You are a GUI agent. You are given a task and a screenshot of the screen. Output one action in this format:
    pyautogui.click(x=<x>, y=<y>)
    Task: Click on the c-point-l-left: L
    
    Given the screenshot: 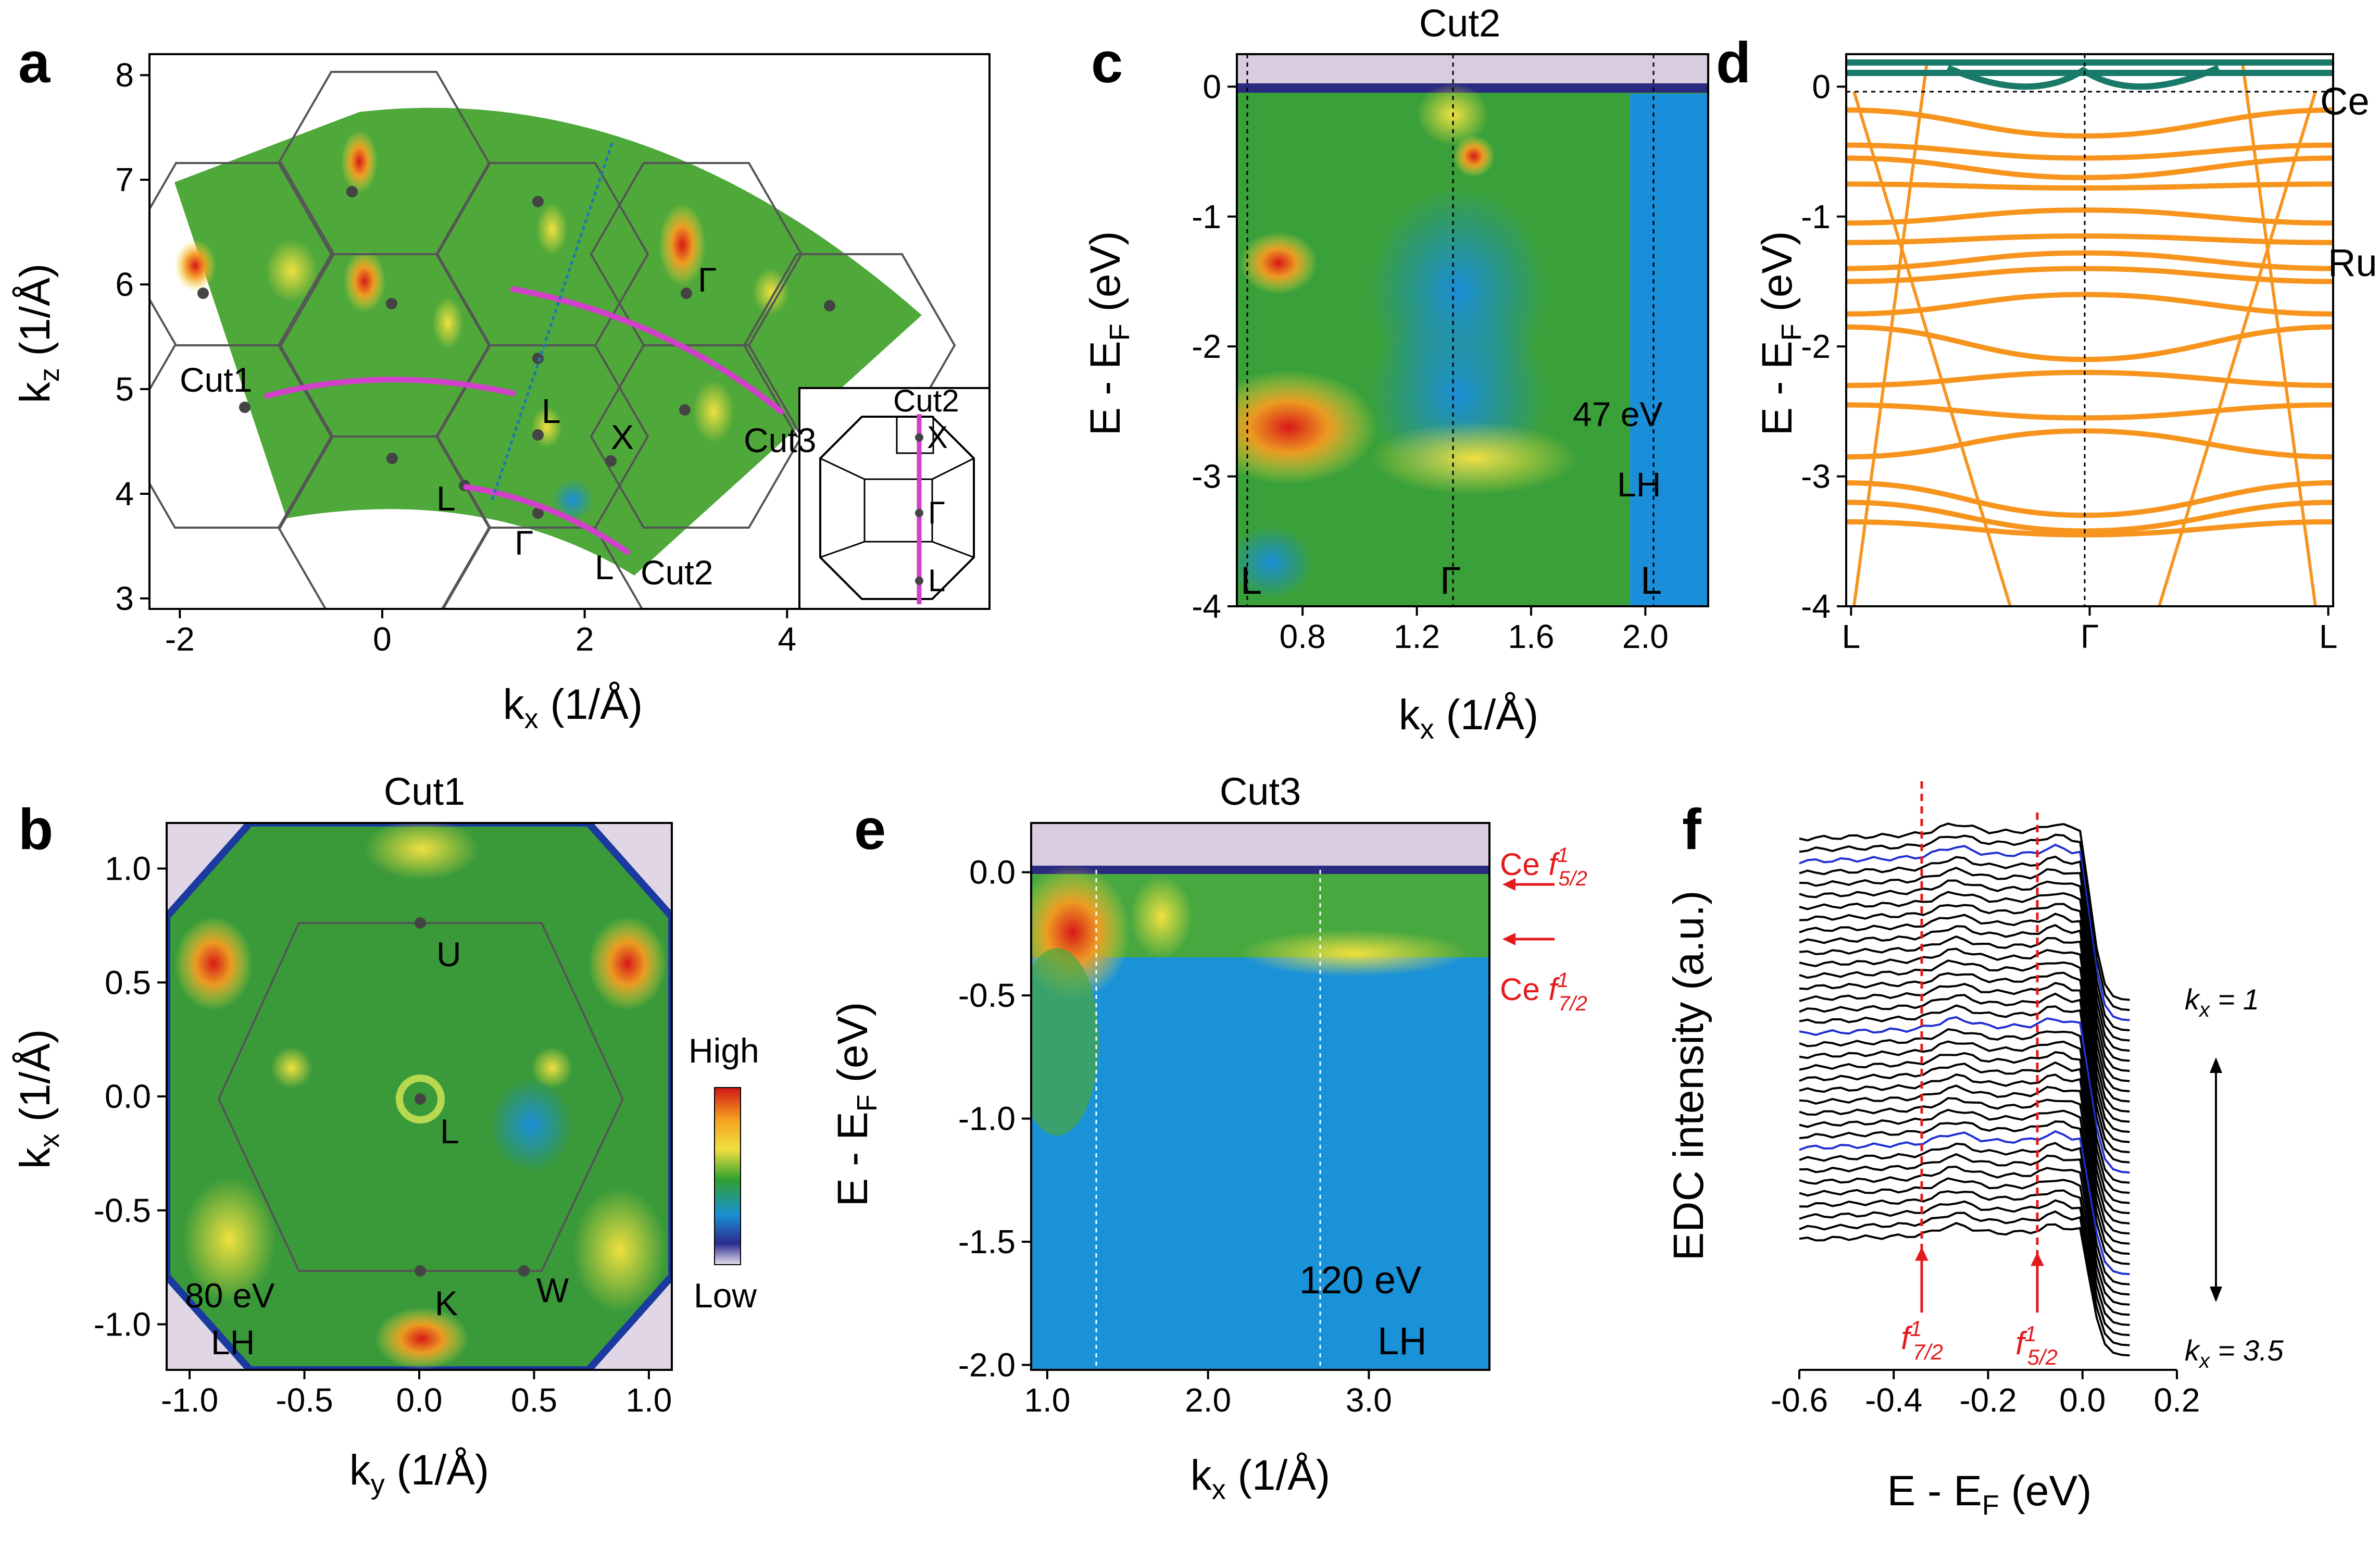 What is the action you would take?
    pyautogui.click(x=1252, y=580)
    